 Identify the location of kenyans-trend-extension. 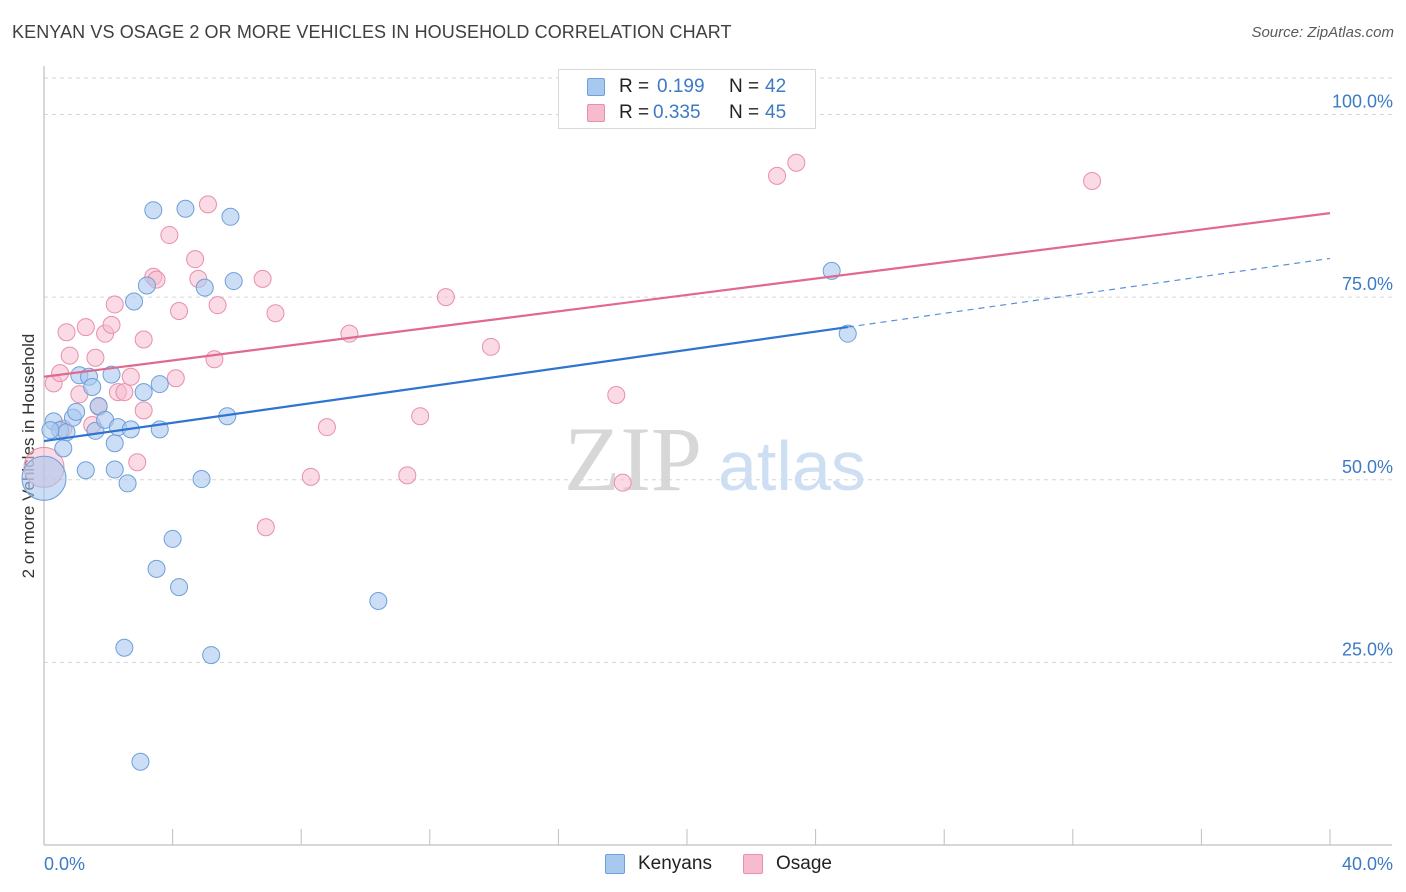
(1089, 292).